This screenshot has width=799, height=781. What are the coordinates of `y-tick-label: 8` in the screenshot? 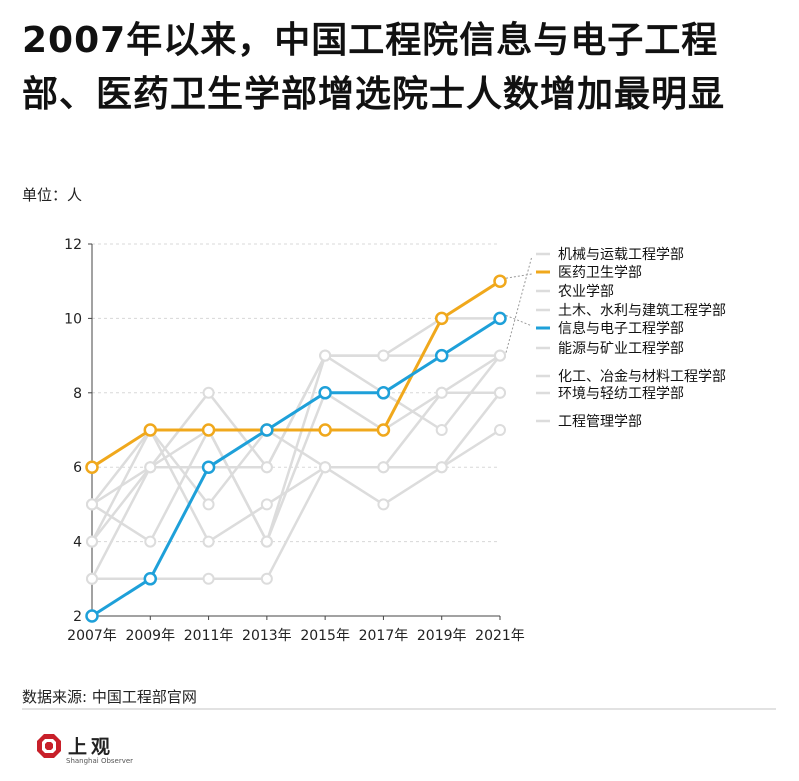 It's located at (77, 394).